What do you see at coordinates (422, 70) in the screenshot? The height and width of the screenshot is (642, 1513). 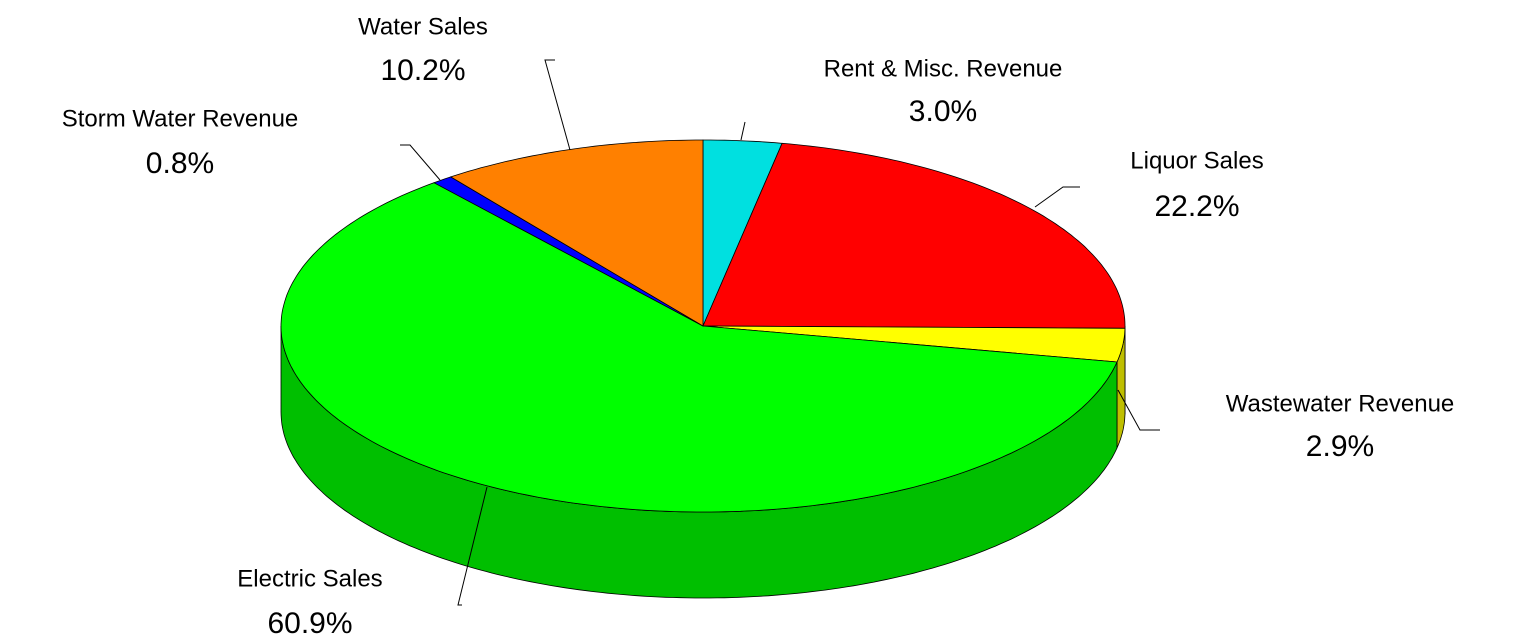 I see `slice-value-label: 10.2%` at bounding box center [422, 70].